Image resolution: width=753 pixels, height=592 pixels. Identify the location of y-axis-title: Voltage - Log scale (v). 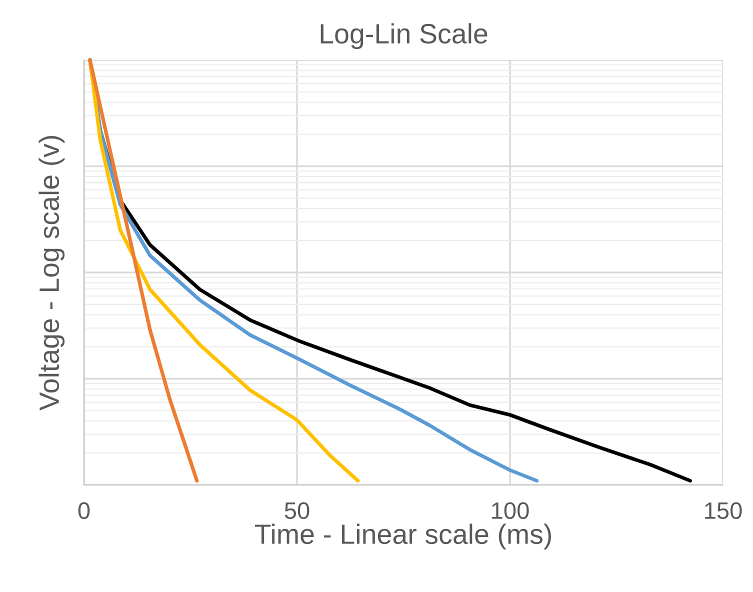
(51, 273).